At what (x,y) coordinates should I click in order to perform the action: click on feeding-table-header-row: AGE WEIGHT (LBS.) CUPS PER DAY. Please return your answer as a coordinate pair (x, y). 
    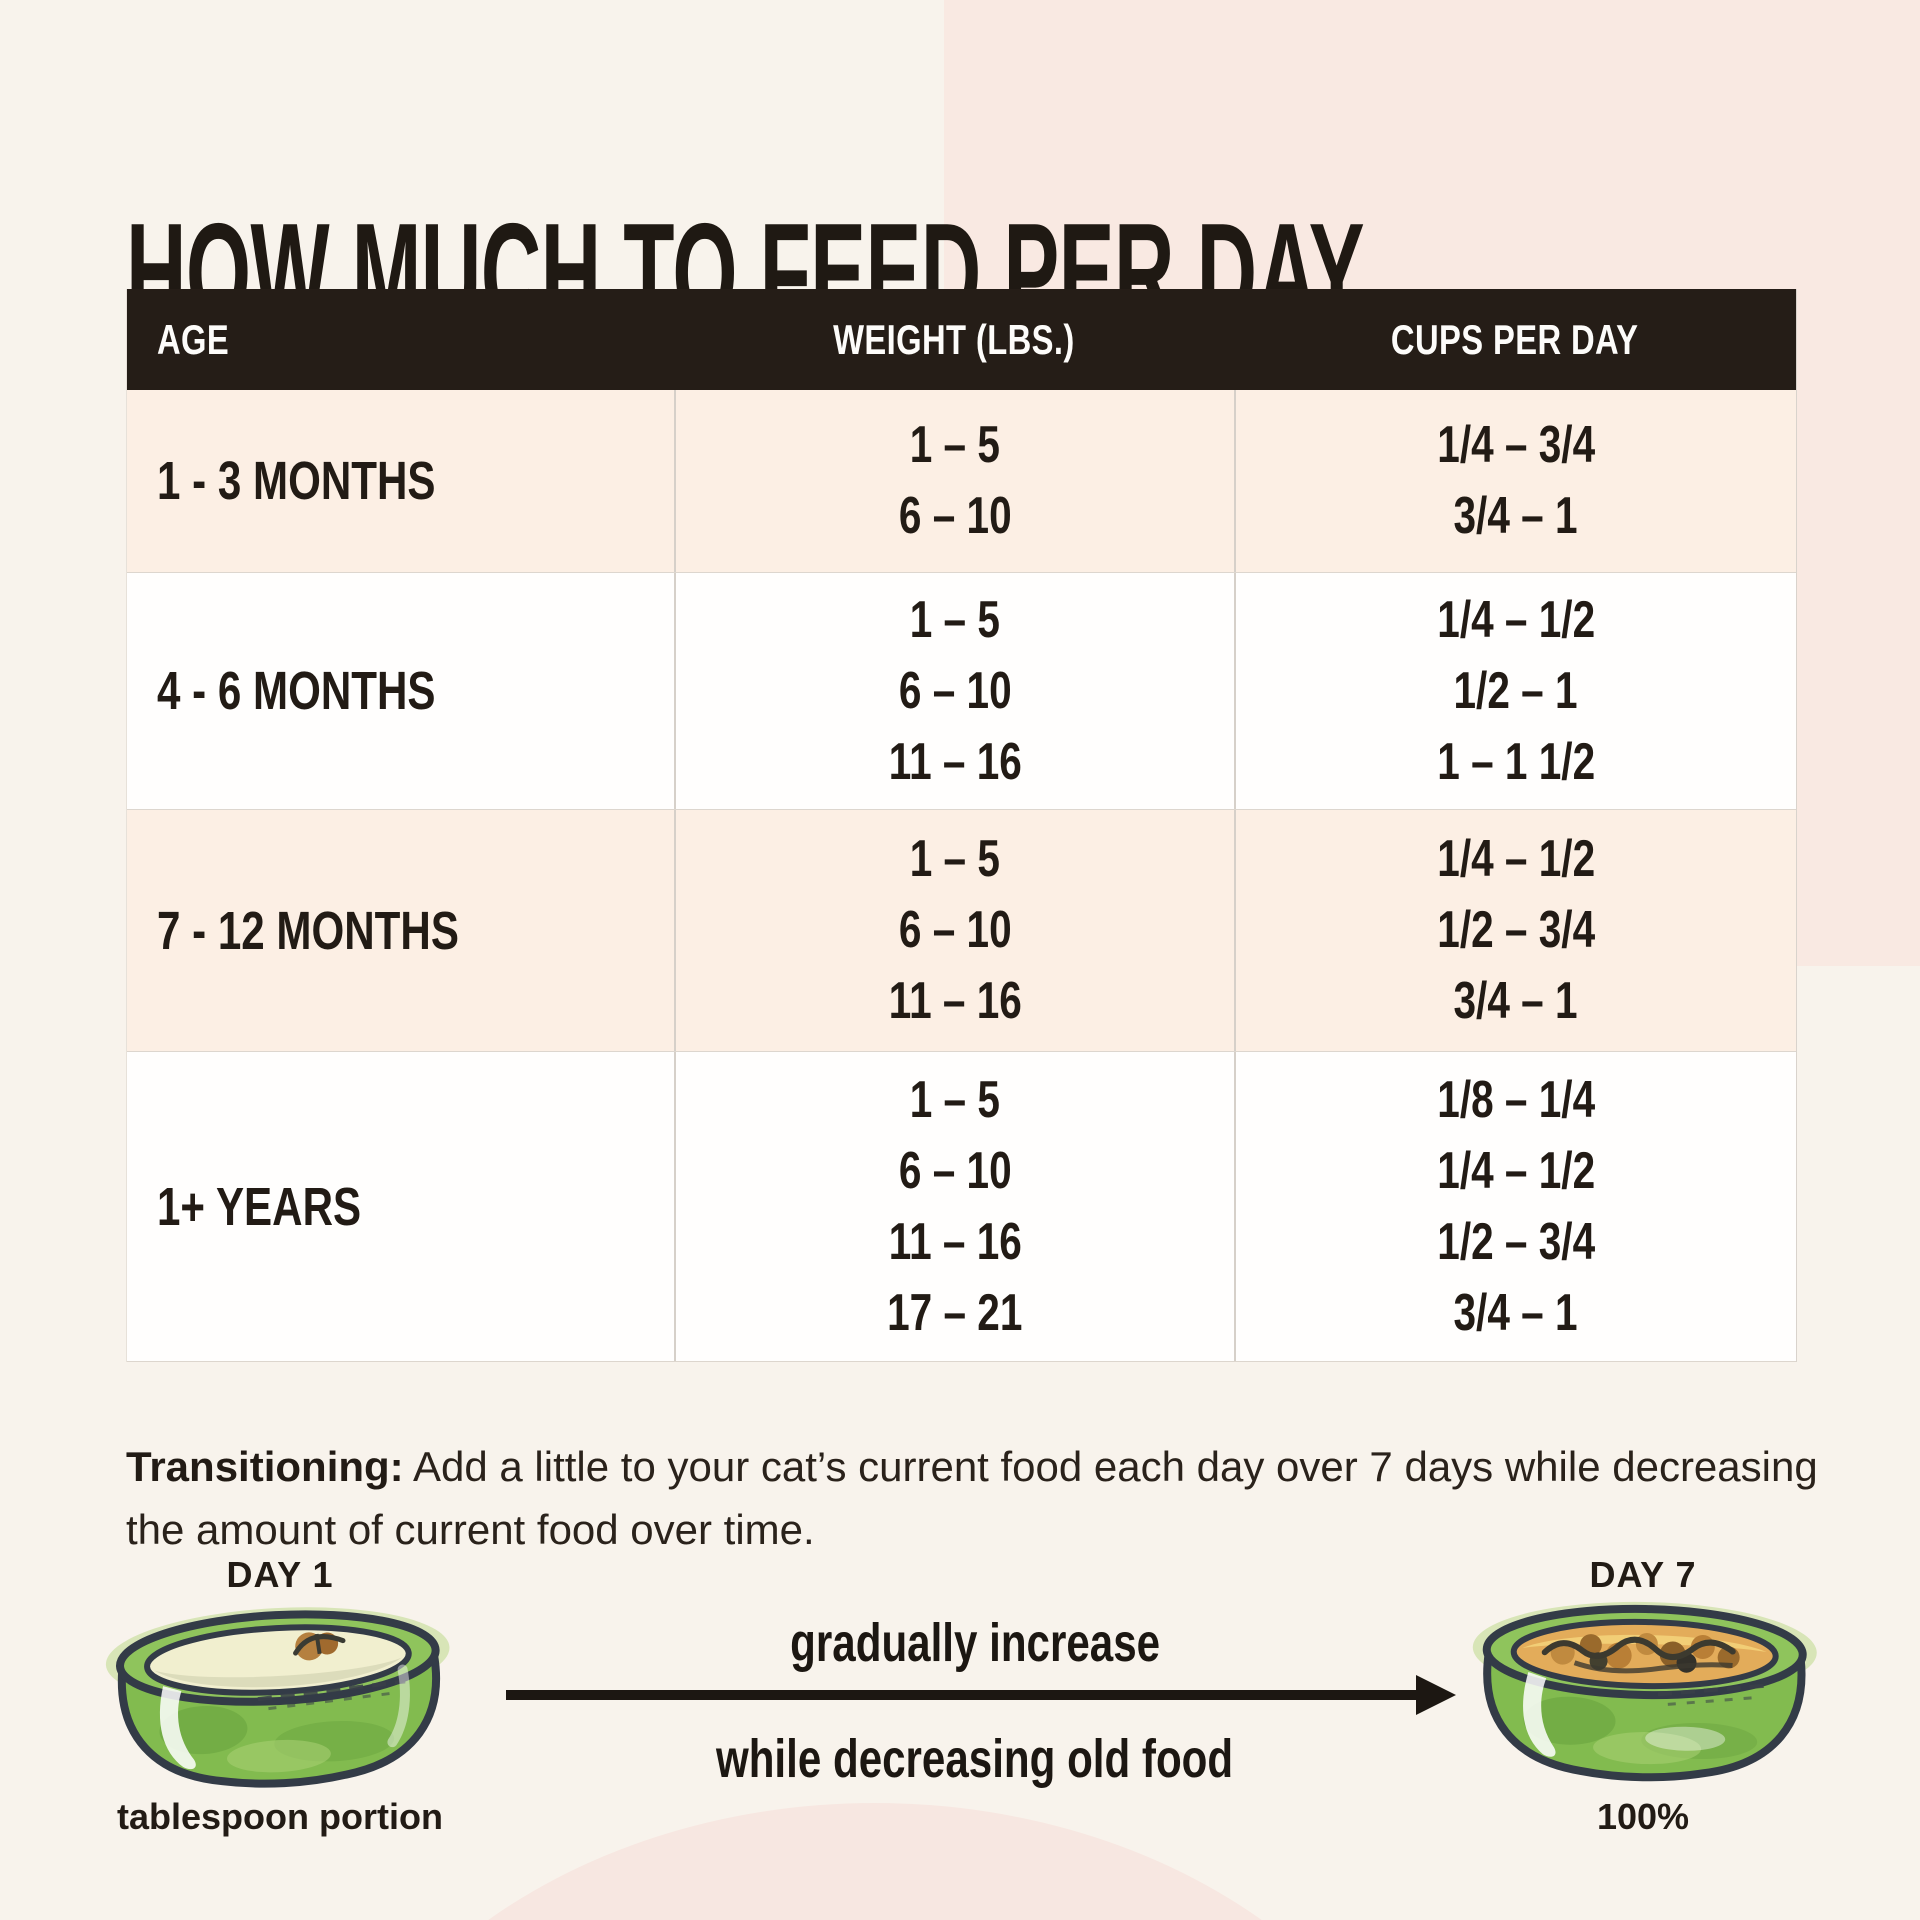
    Looking at the image, I should click on (961, 339).